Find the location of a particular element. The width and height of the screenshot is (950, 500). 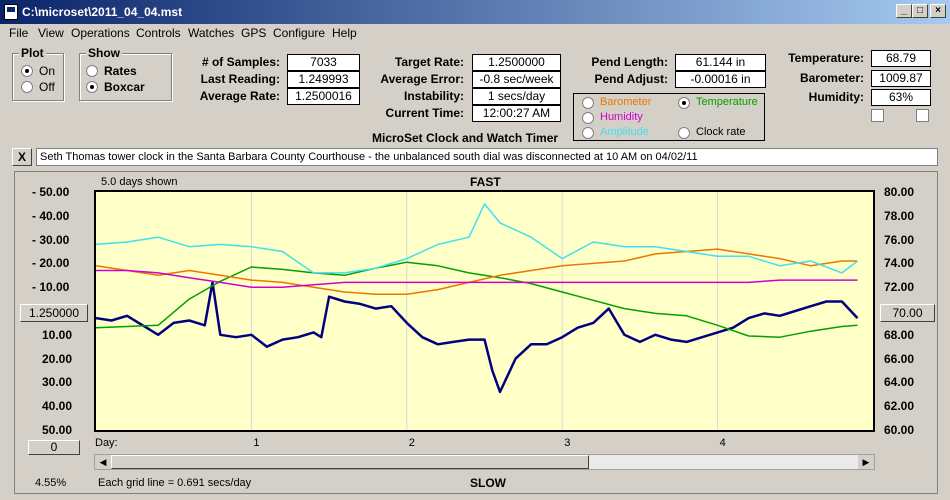

show-rates-label: Rates is located at coordinates (120, 71).